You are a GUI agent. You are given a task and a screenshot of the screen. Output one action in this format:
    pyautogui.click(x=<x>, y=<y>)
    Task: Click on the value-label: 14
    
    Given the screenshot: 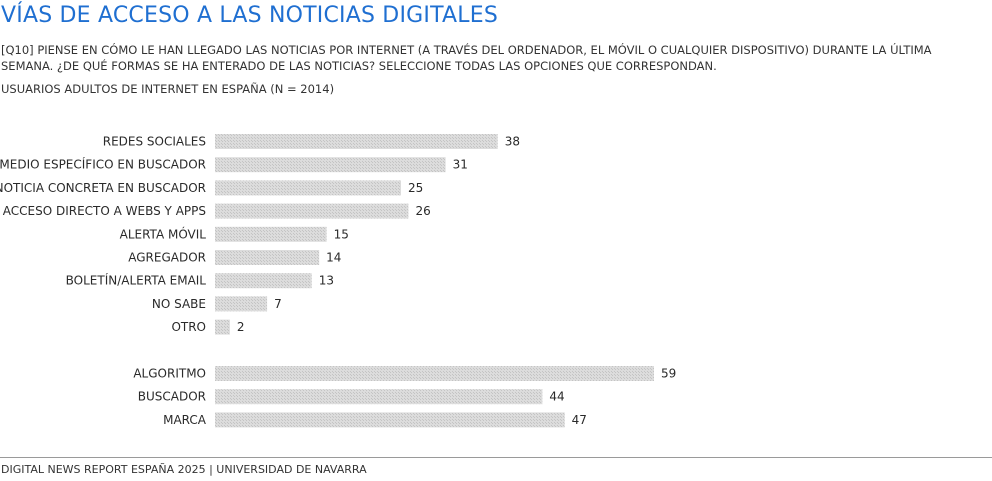 What is the action you would take?
    pyautogui.click(x=333, y=258)
    